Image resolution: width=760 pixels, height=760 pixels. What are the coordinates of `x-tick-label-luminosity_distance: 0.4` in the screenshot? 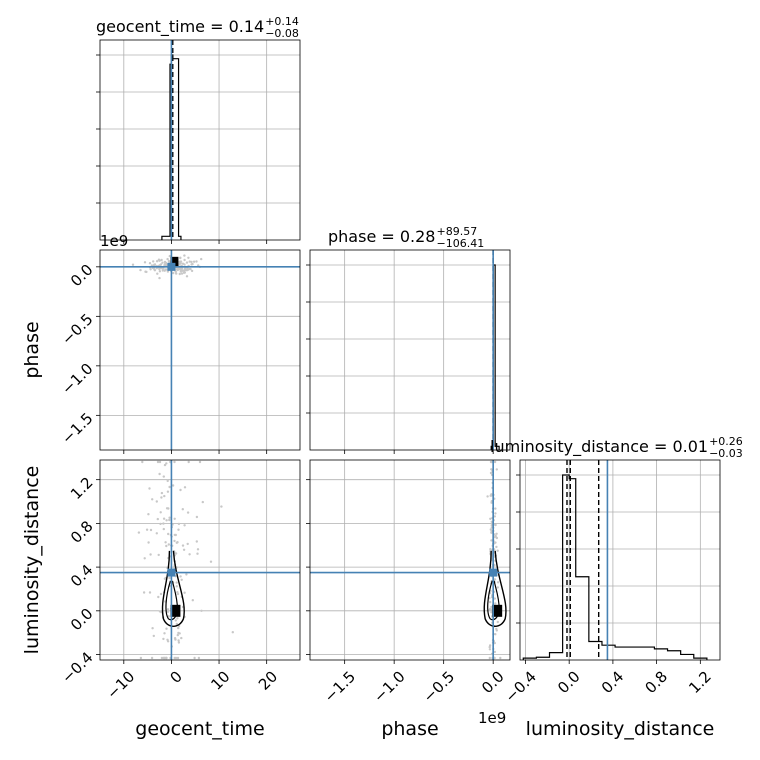 It's located at (613, 683).